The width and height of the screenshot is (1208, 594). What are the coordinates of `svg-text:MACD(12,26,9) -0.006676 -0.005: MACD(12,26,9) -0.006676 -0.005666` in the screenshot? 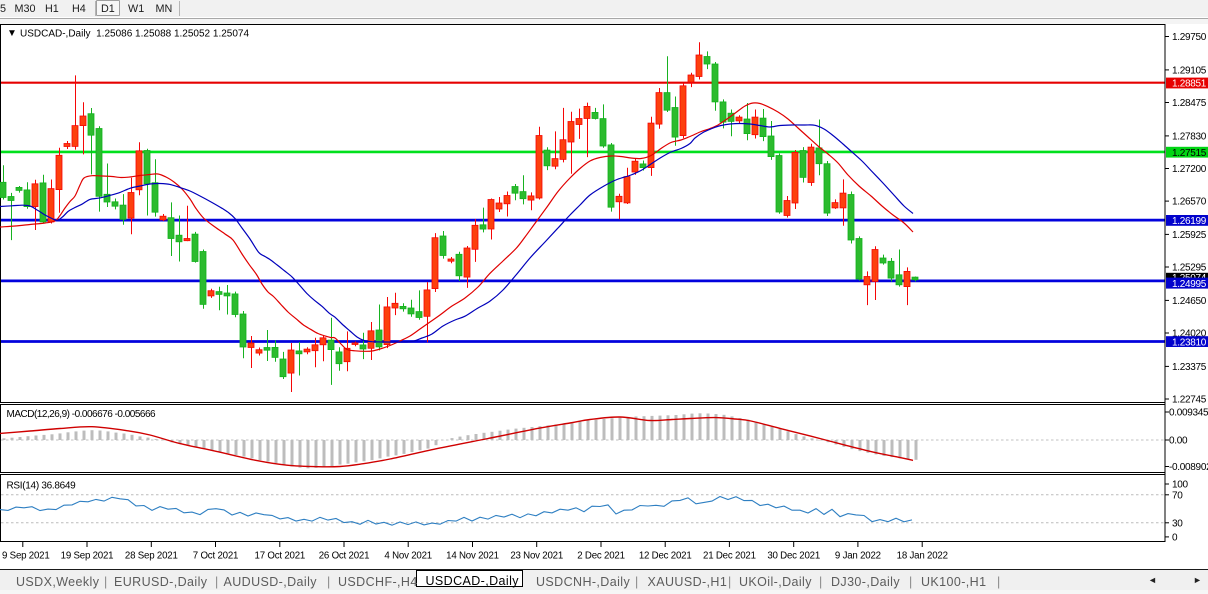 It's located at (82, 414).